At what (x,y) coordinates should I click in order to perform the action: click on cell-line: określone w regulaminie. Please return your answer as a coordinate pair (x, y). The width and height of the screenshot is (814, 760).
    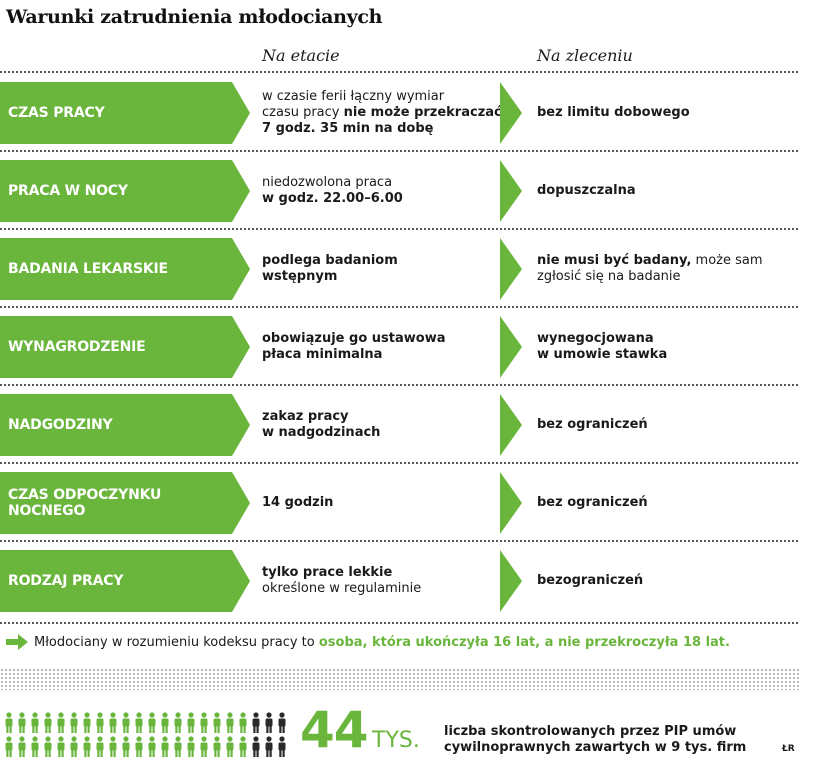
    Looking at the image, I should click on (382, 589).